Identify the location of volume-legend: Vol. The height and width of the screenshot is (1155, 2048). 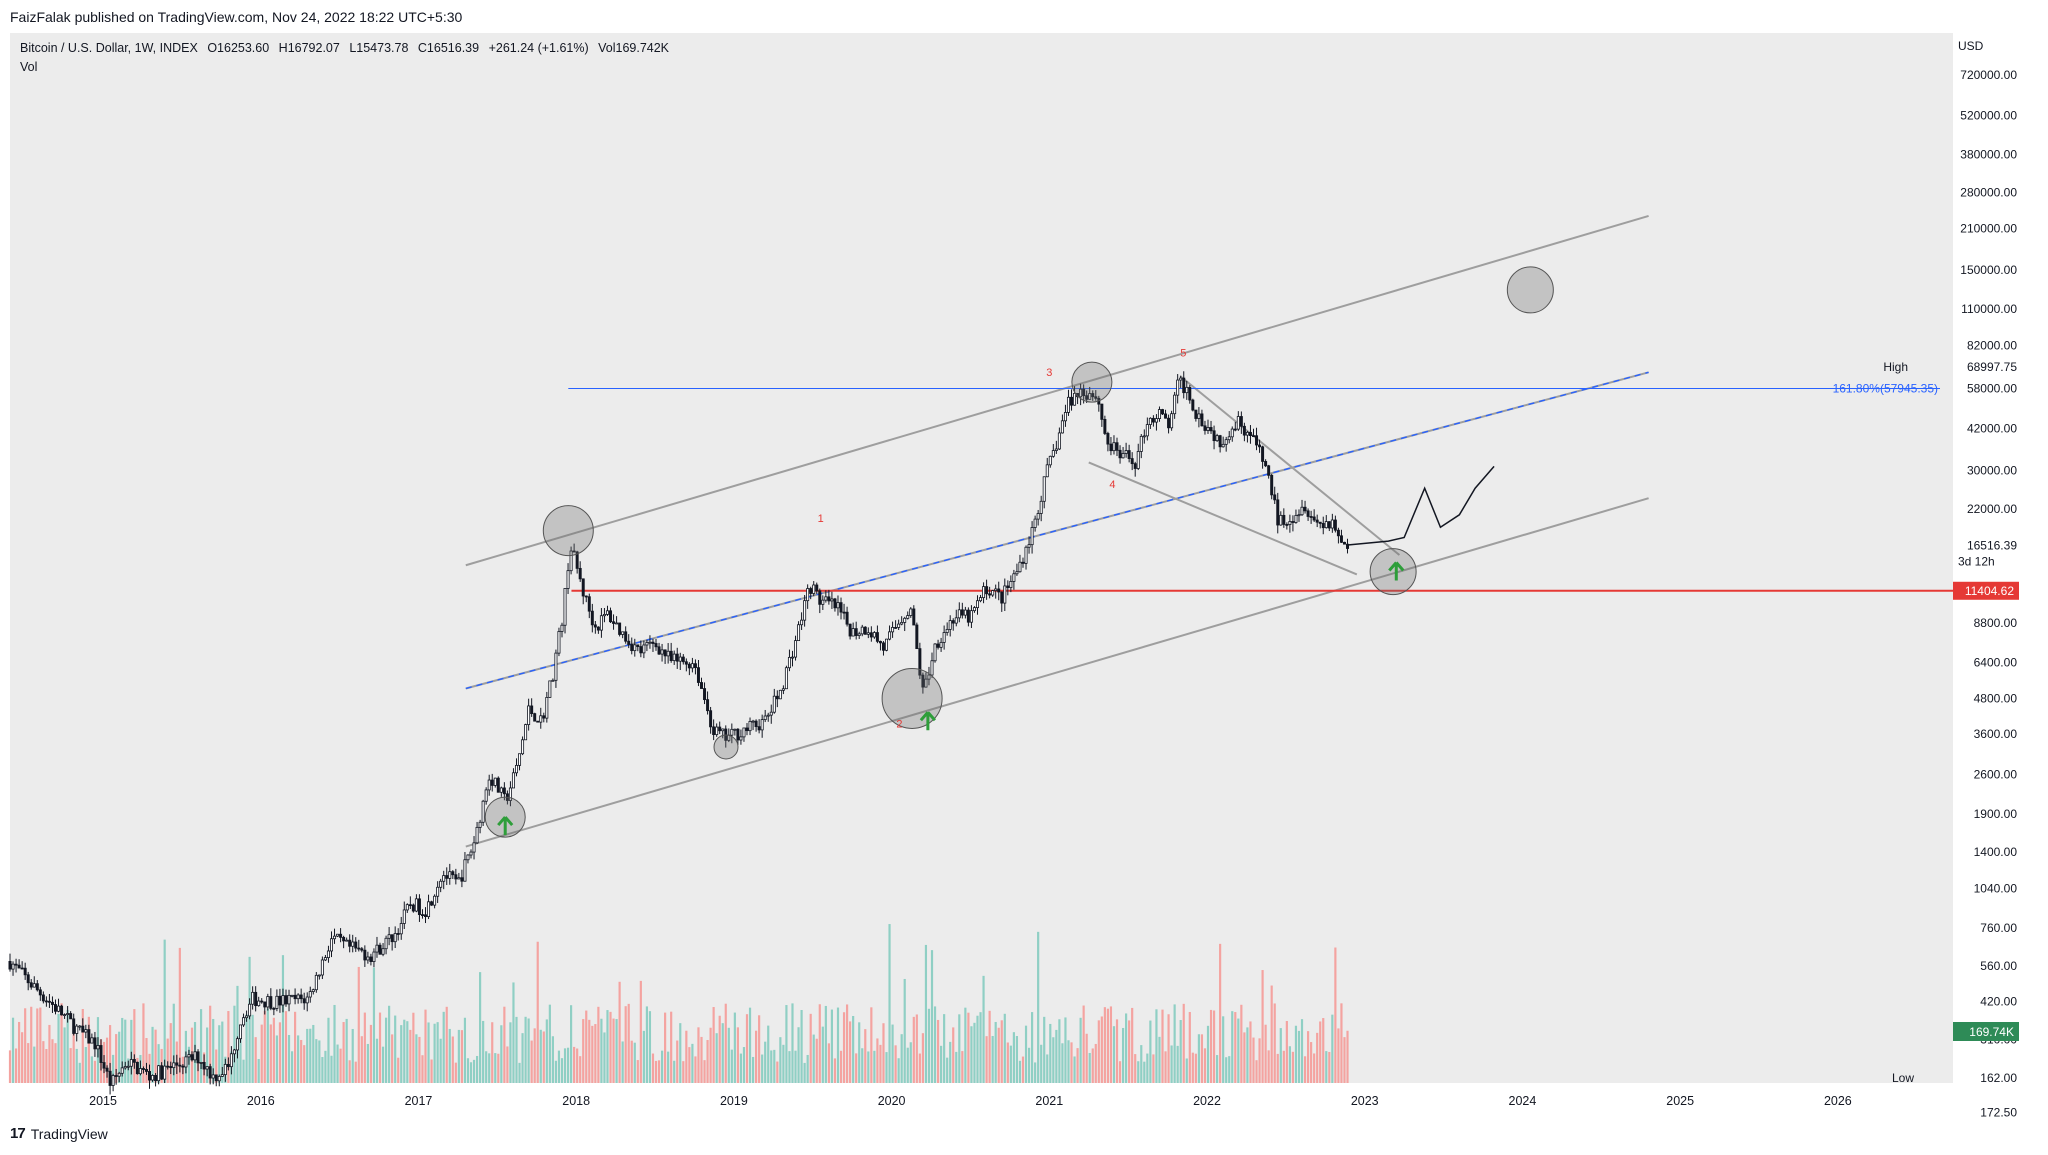
(29, 67).